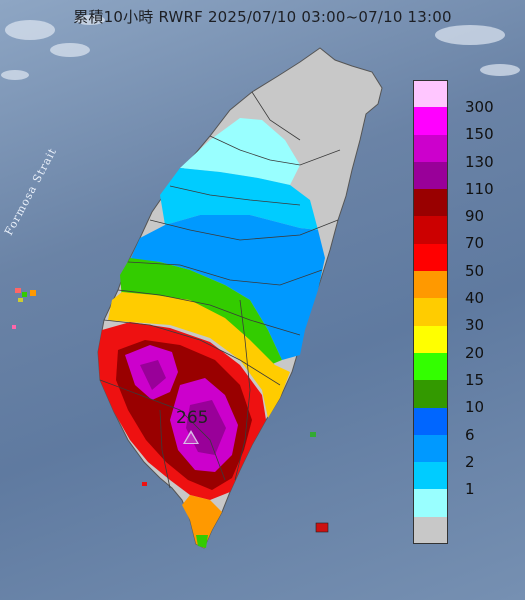 The image size is (525, 600). Describe the element at coordinates (192, 418) in the screenshot. I see `peak-value-label: 265` at that location.